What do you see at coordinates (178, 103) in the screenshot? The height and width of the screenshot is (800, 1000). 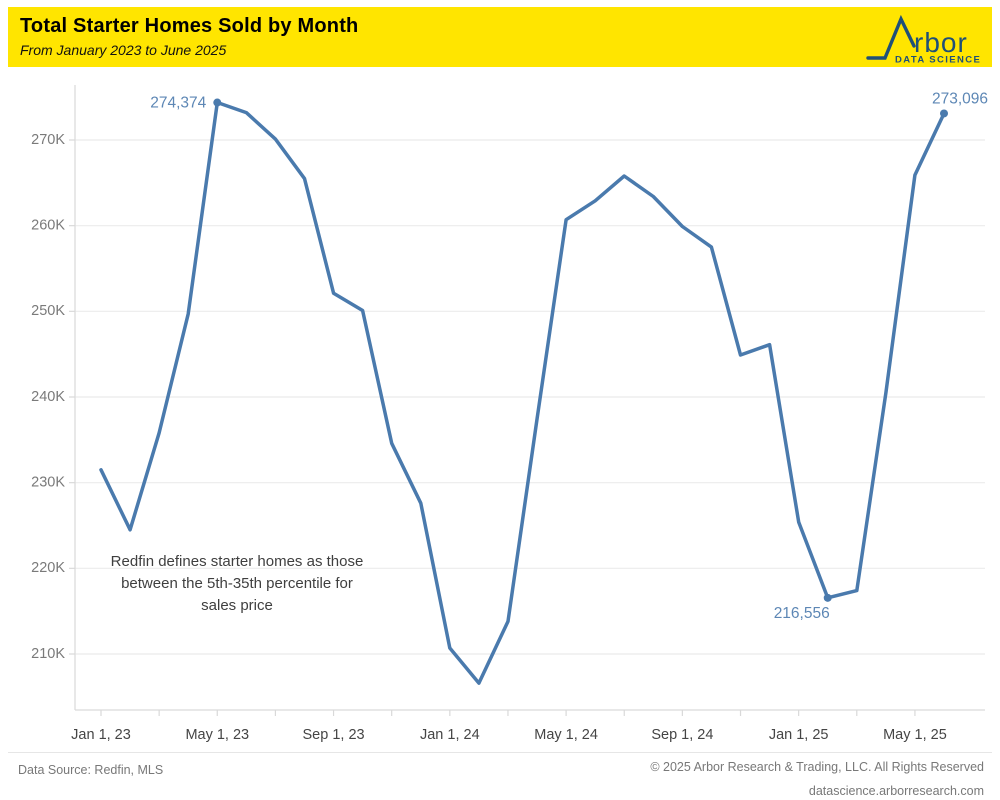 I see `point-annotation: 274,374` at bounding box center [178, 103].